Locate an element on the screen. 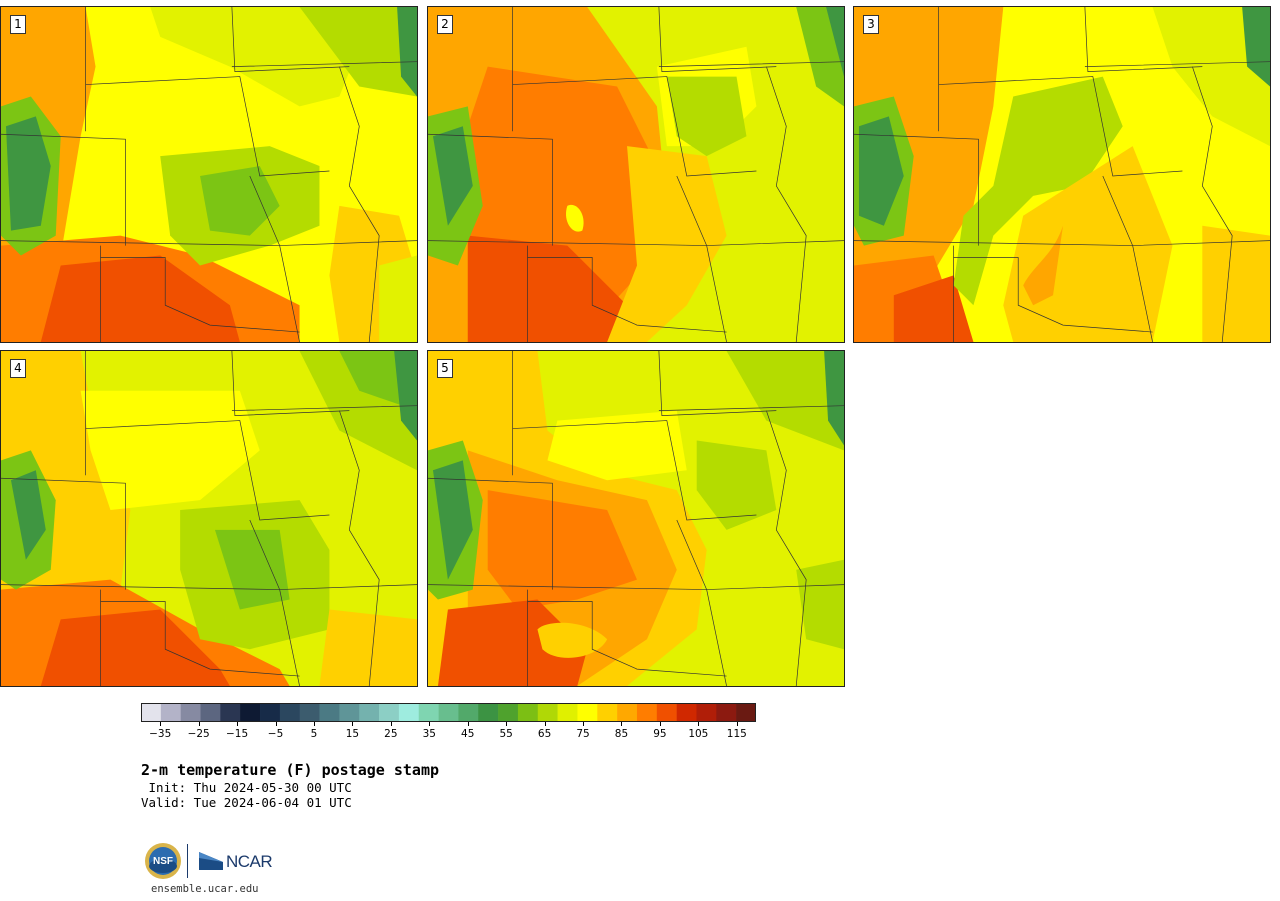  forecast-panel-3: 3 is located at coordinates (1062, 174).